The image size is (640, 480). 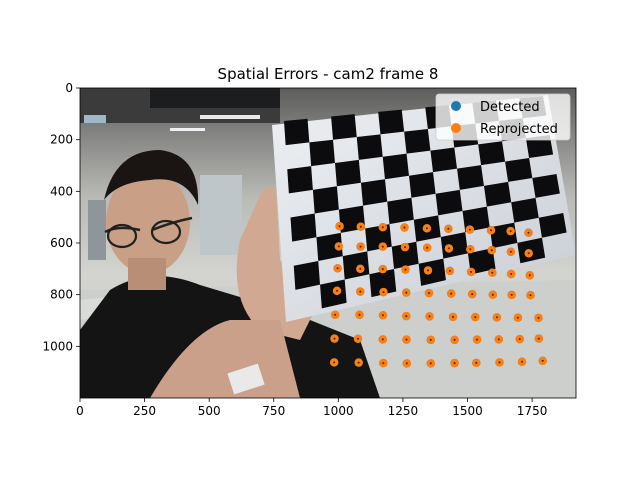 I want to click on y-tick-label: 600, so click(x=61, y=243).